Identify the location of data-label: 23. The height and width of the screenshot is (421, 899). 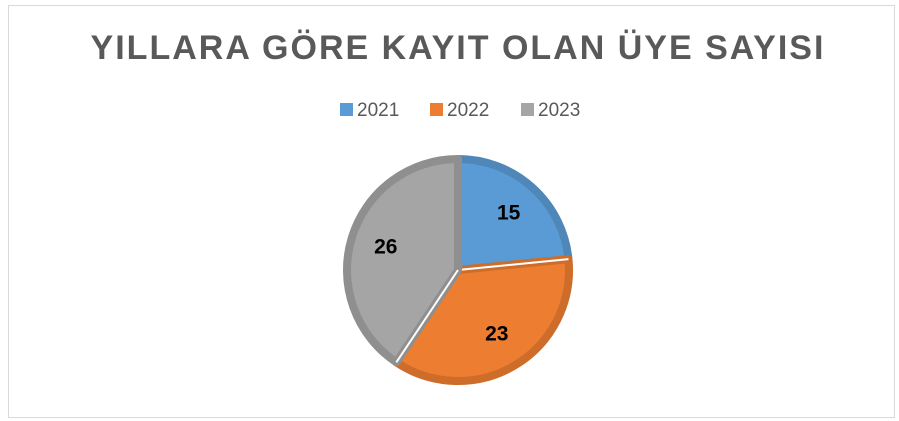
(496, 333).